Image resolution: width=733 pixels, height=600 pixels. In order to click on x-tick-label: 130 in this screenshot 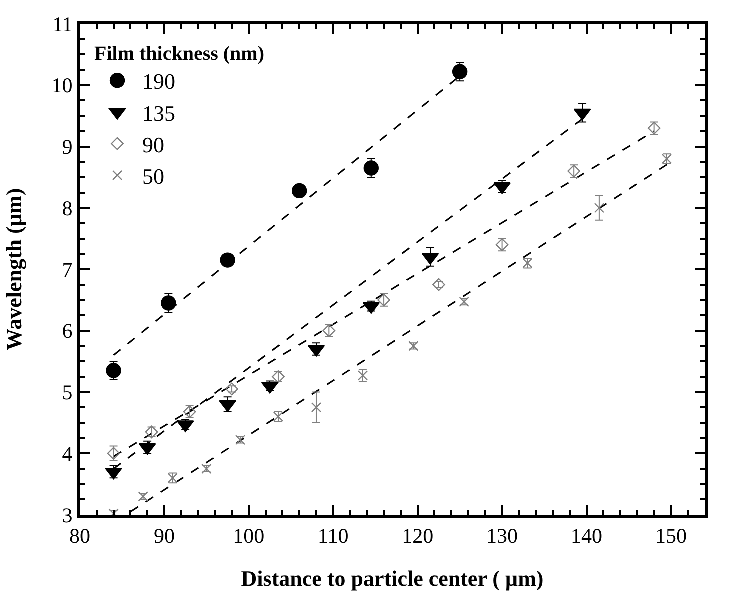, I will do `click(502, 536)`.